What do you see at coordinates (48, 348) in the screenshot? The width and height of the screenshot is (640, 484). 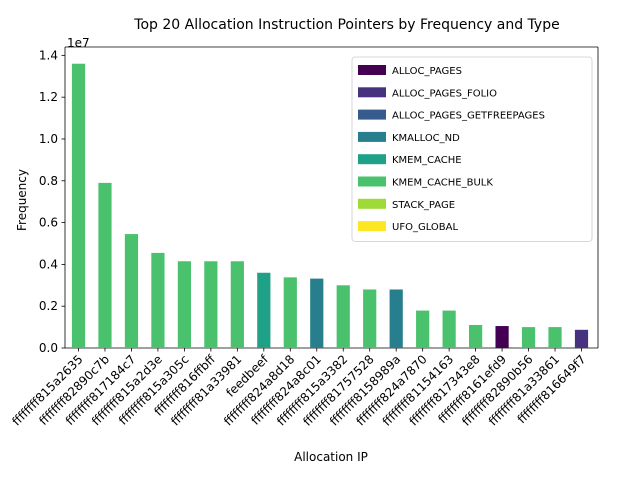 I see `y-tick-label: 0.0` at bounding box center [48, 348].